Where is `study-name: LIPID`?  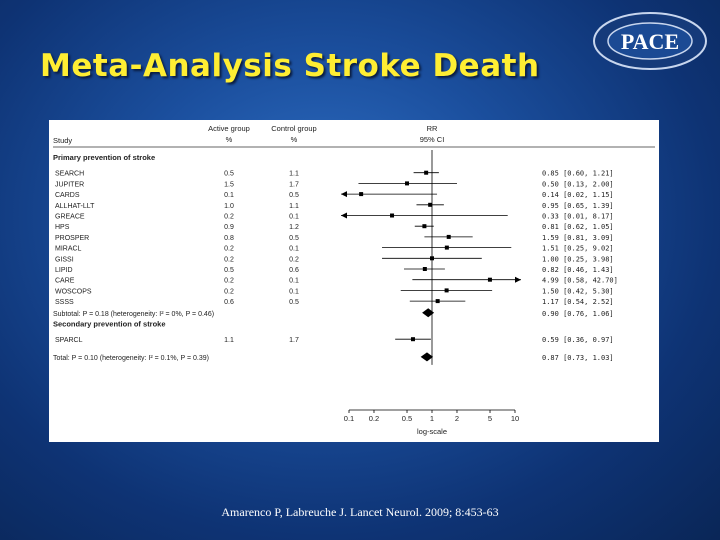 study-name: LIPID is located at coordinates (64, 270).